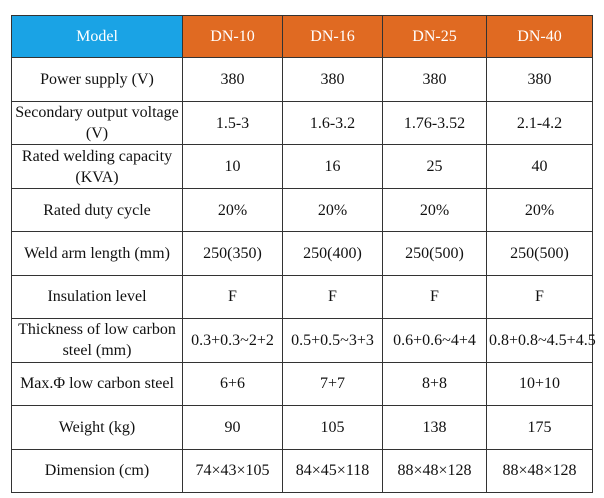  What do you see at coordinates (97, 384) in the screenshot?
I see `row-label: Max.Φ low carbon steel` at bounding box center [97, 384].